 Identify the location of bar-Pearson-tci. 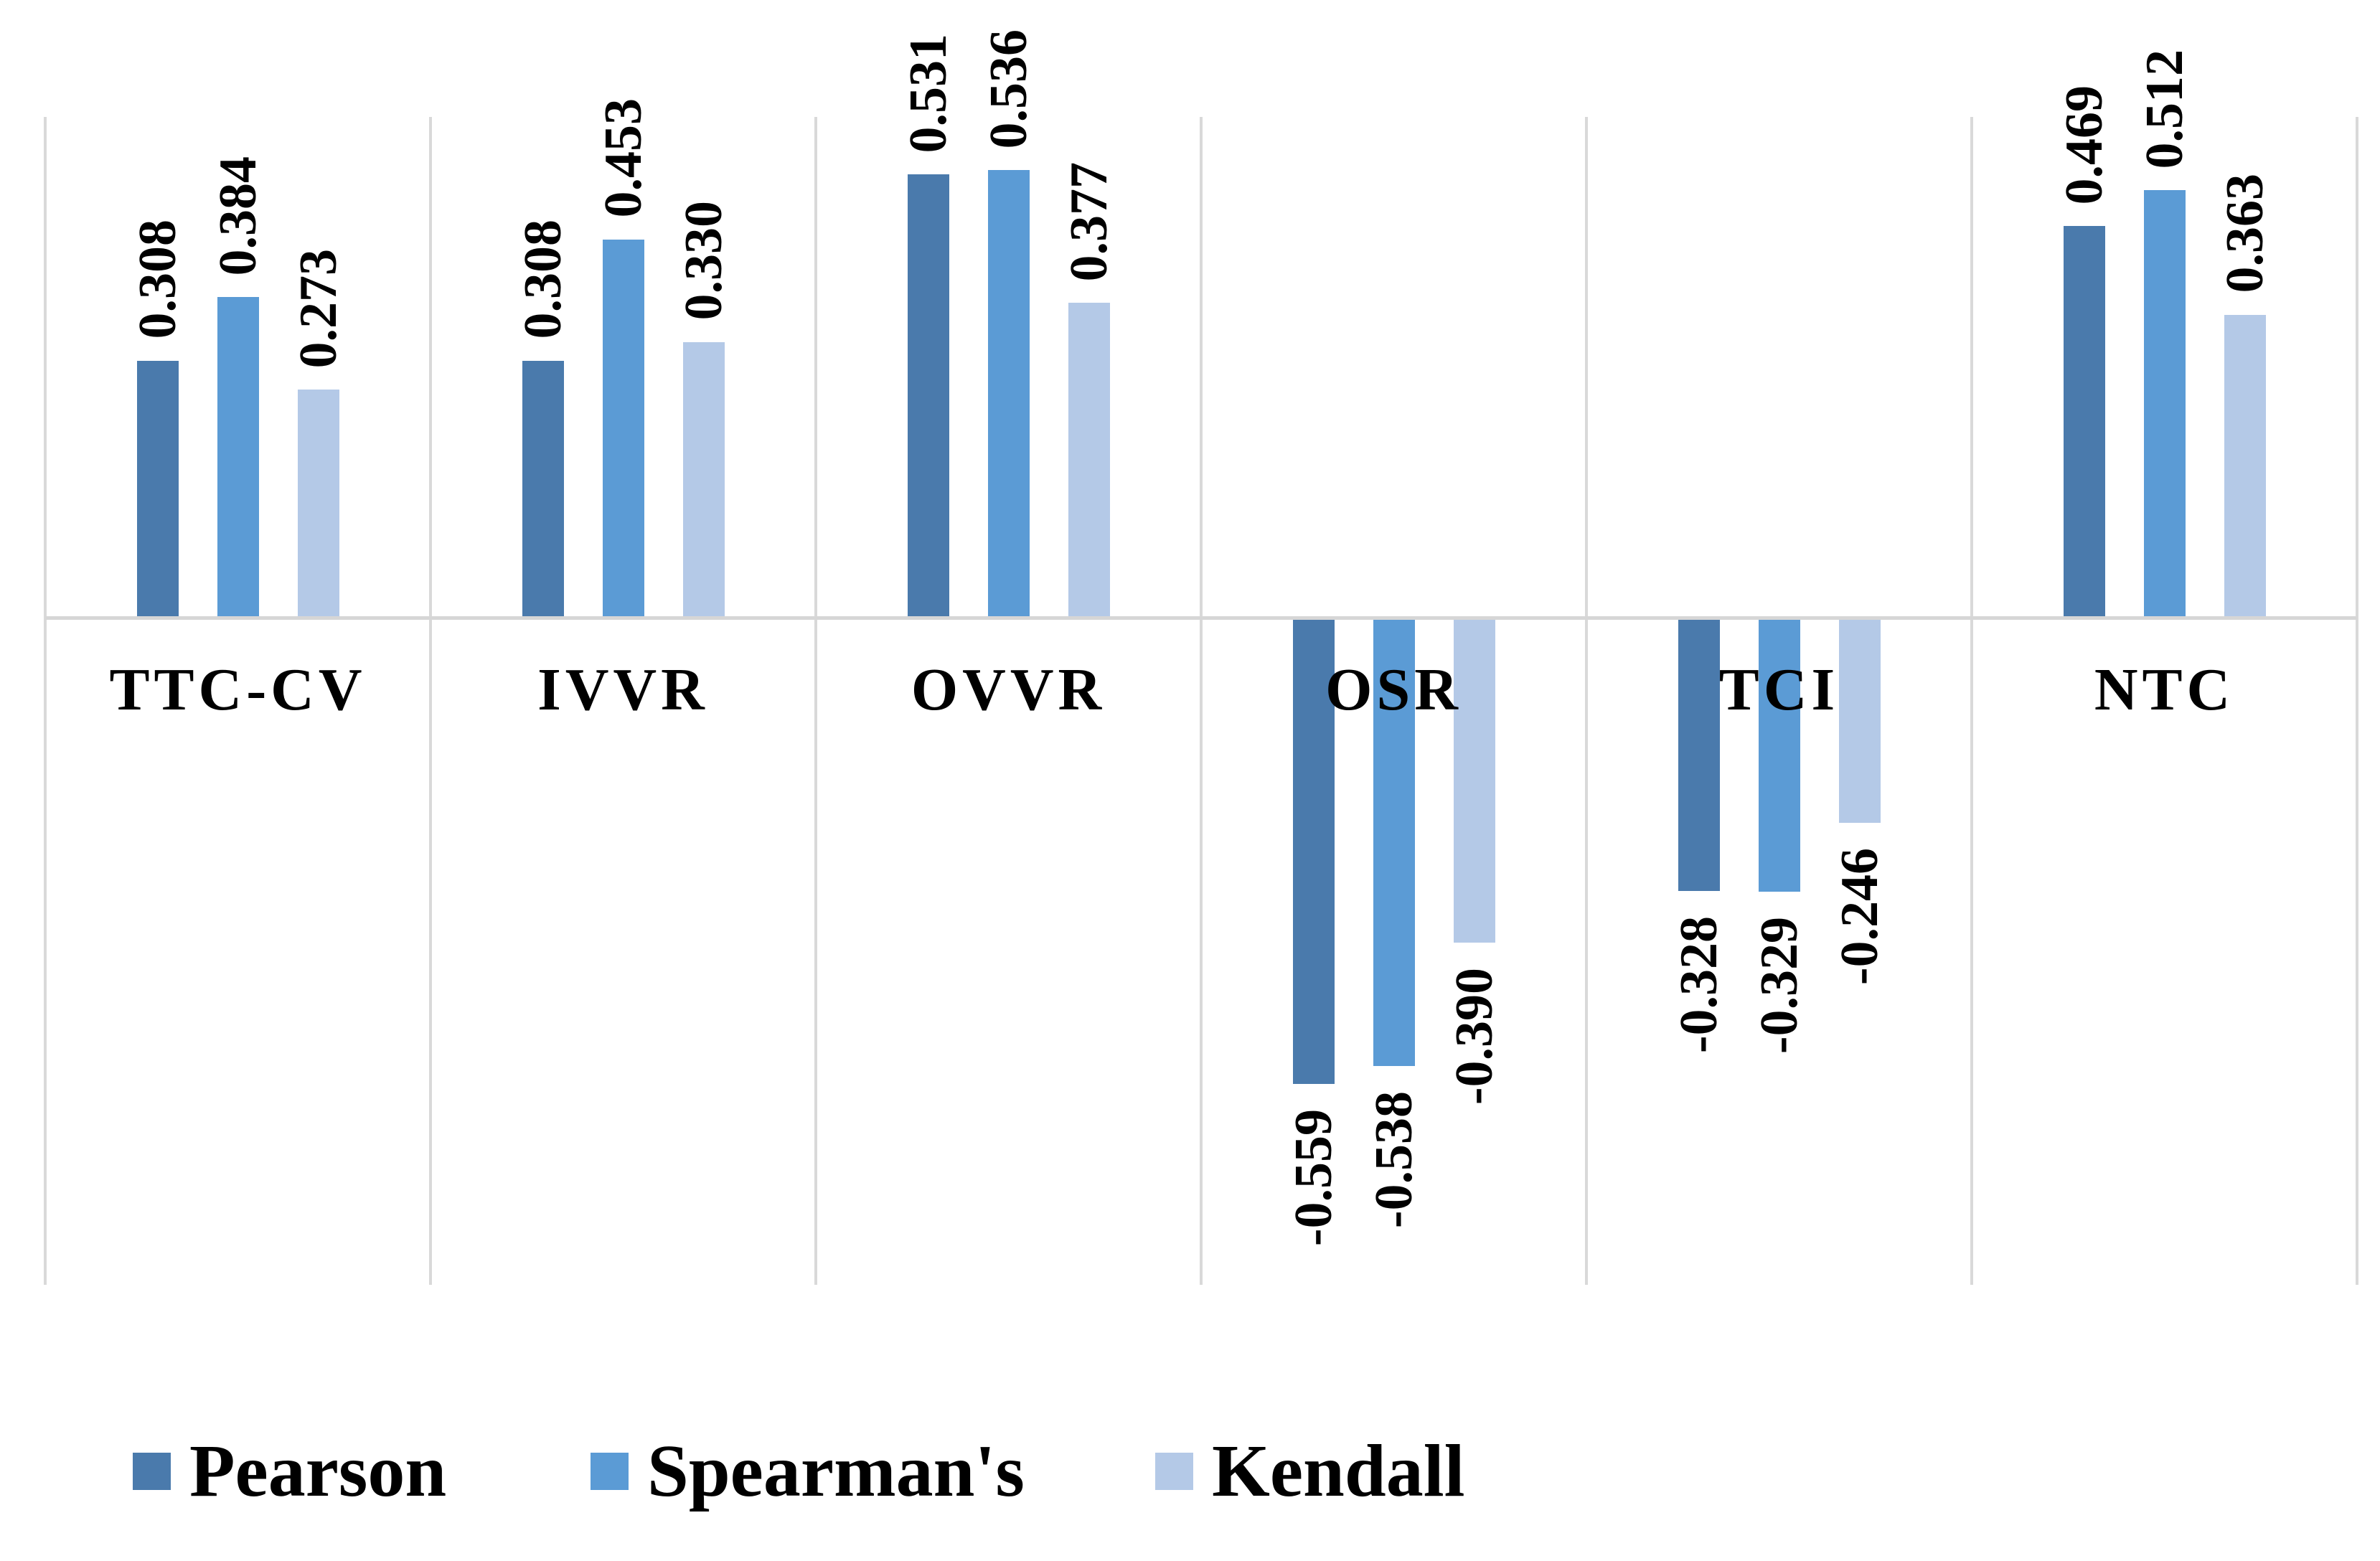
(1699, 754).